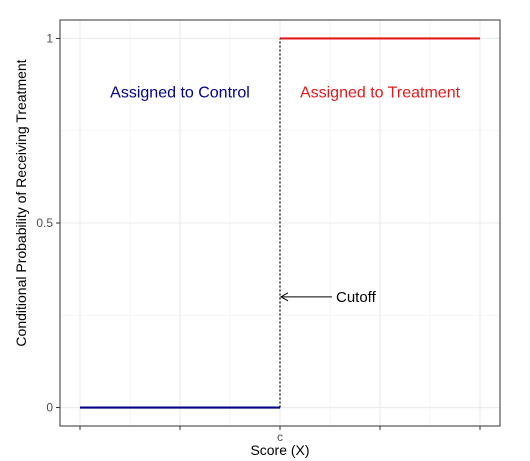 This screenshot has height=461, width=530. I want to click on annotation-control: Assigned to Control, so click(180, 93).